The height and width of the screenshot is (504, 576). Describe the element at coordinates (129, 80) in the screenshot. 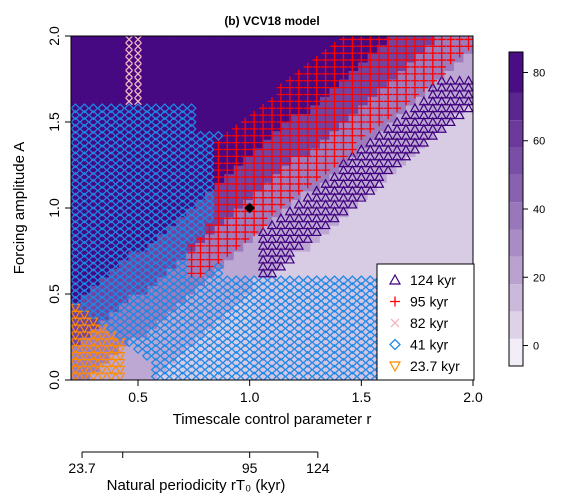

I see `marker-x` at that location.